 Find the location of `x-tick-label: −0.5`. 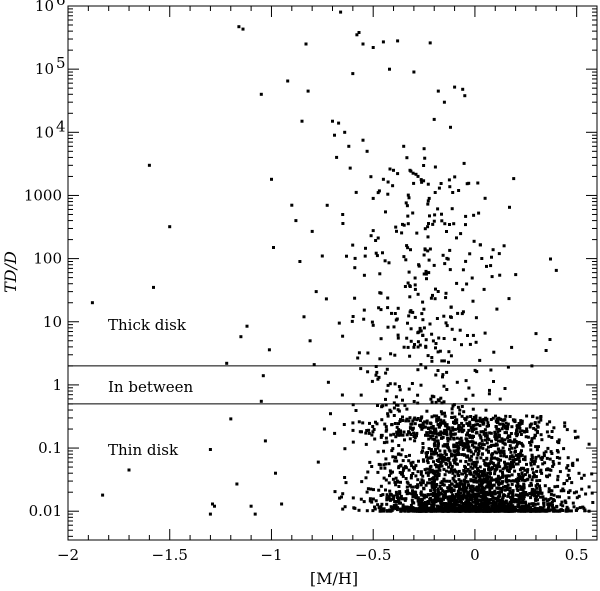

x-tick-label: −0.5 is located at coordinates (373, 555).